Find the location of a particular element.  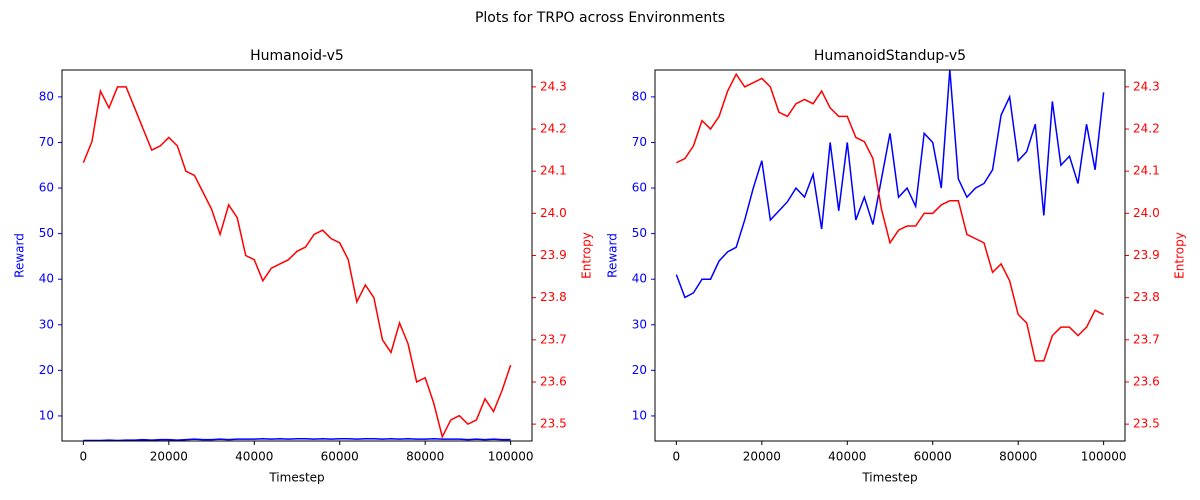

subplot-title: Humanoid-v5 is located at coordinates (297, 56).